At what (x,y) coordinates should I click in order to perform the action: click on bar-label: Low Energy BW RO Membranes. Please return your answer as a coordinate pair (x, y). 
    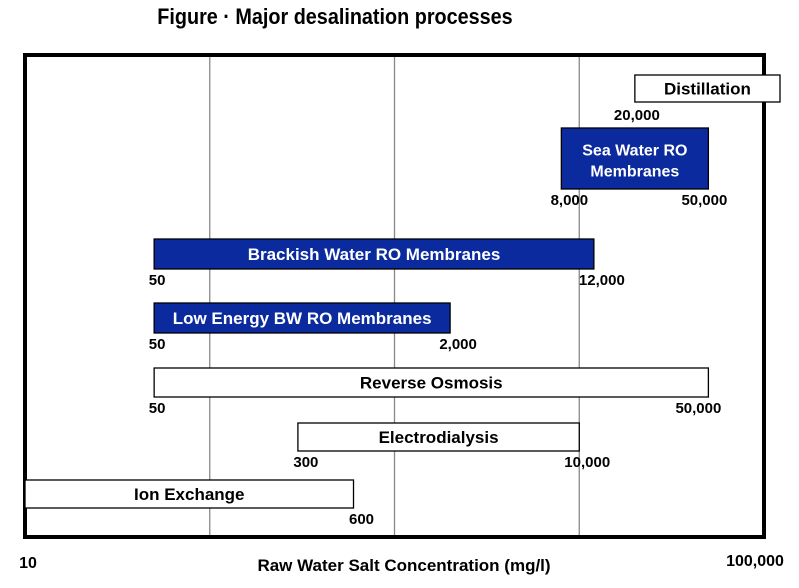
    Looking at the image, I should click on (302, 318).